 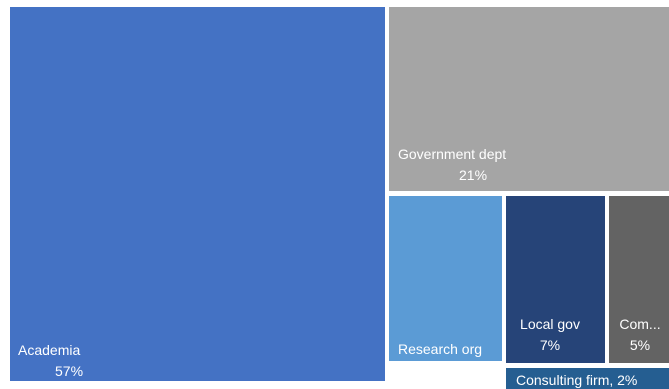 What do you see at coordinates (49, 350) in the screenshot?
I see `tile-label-academia: Academia` at bounding box center [49, 350].